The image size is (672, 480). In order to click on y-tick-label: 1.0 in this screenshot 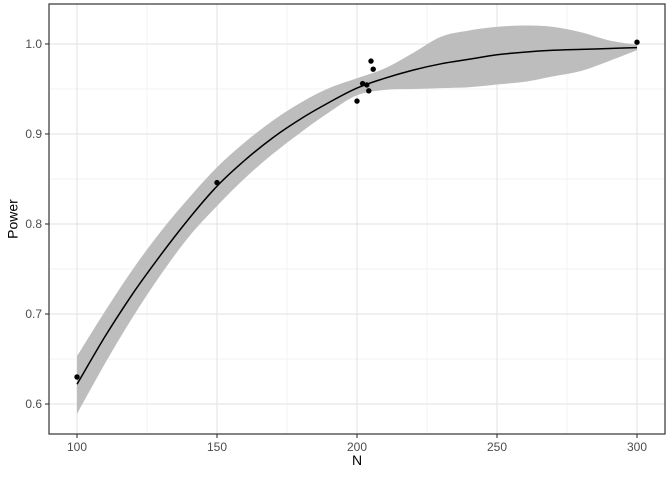, I will do `click(33, 44)`.